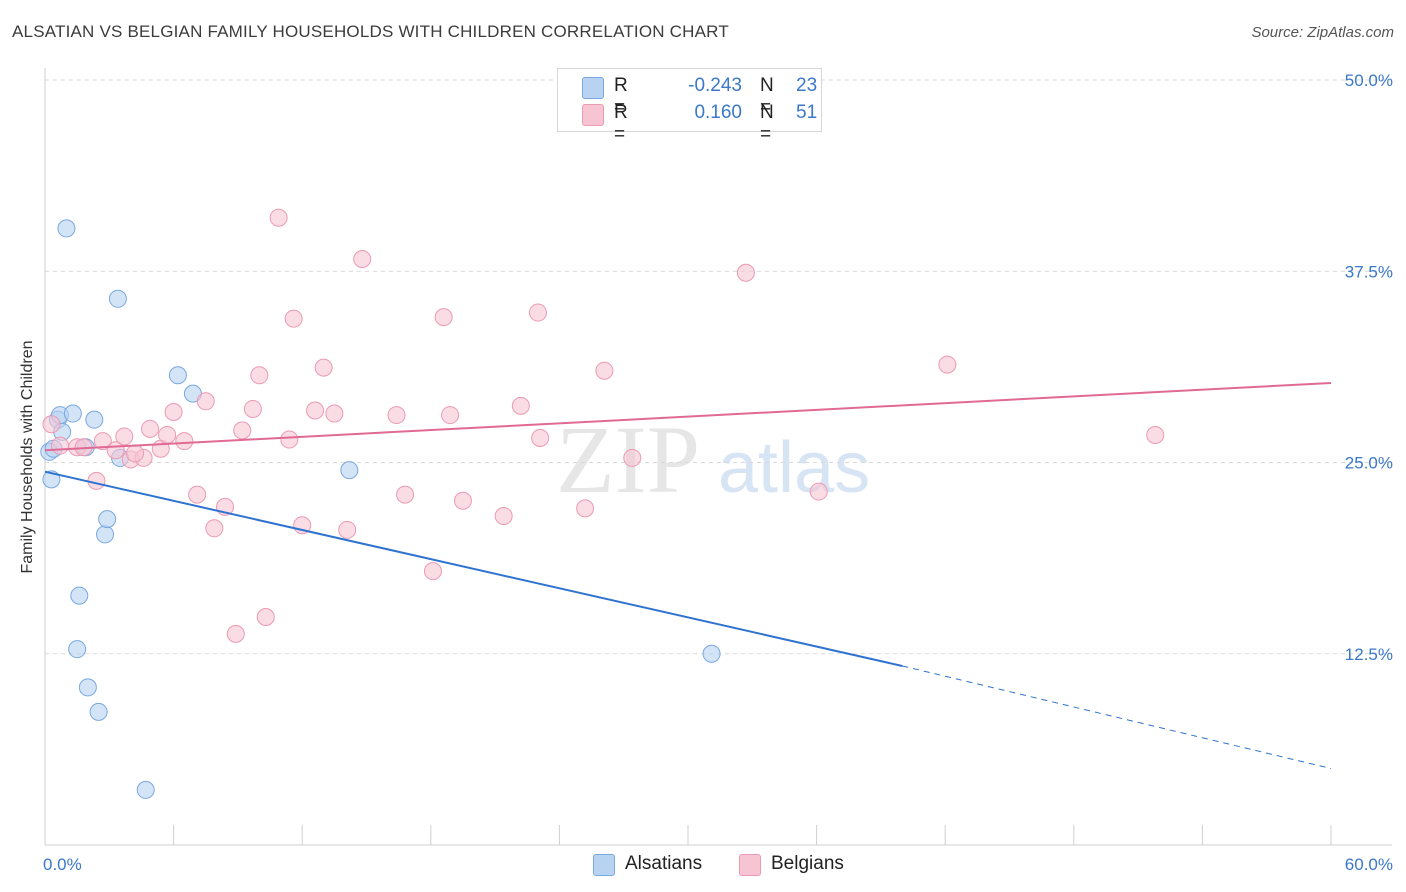 The image size is (1406, 892). Describe the element at coordinates (689, 106) in the screenshot. I see `correlation-legend: R = -0.243 N = 23 R = 0.160 N = 51` at that location.